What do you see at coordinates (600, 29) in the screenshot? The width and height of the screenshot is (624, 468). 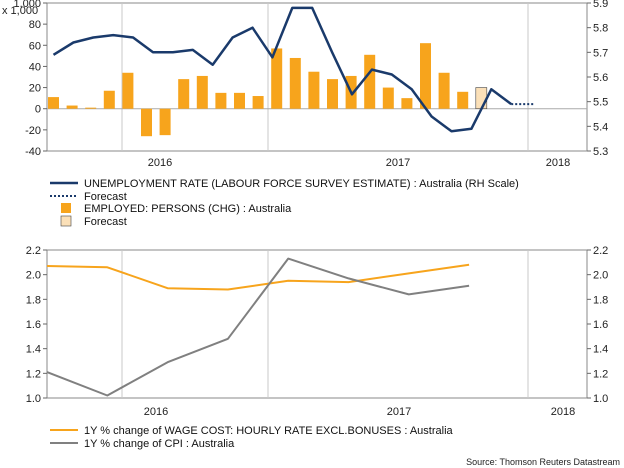 I see `top-right-tick-label-5: 5.8` at bounding box center [600, 29].